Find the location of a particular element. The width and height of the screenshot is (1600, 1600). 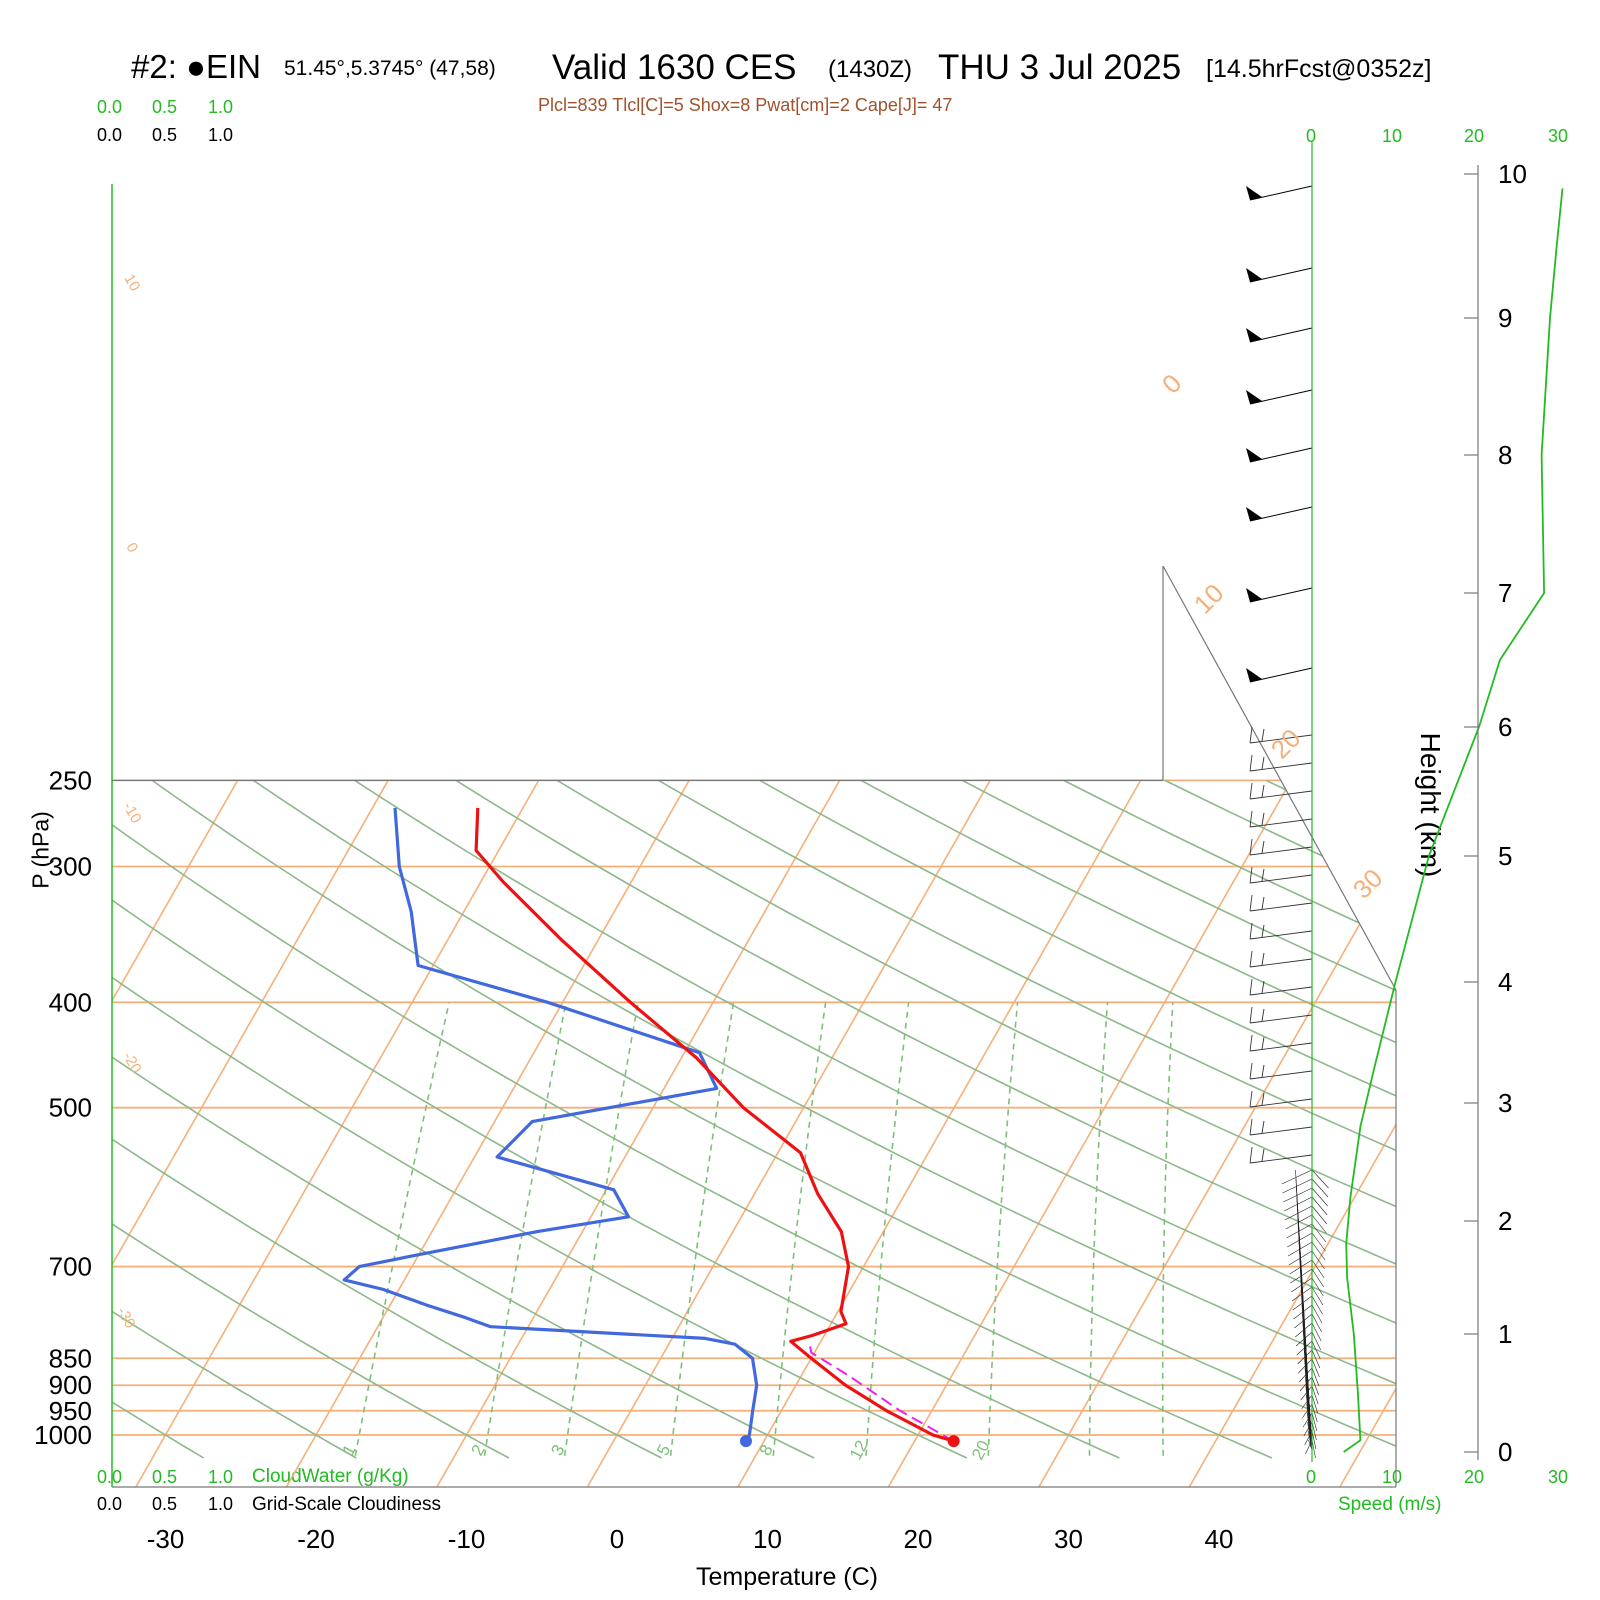

speed-axis-label: Speed (m/s) is located at coordinates (1390, 1504).